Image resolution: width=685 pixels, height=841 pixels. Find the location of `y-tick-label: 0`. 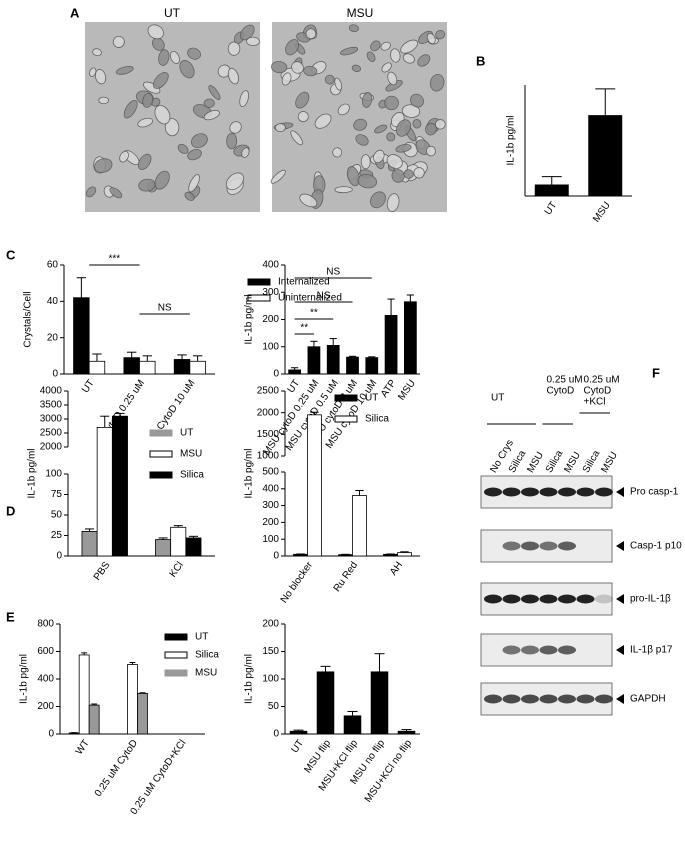

y-tick-label: 0 is located at coordinates (276, 374).